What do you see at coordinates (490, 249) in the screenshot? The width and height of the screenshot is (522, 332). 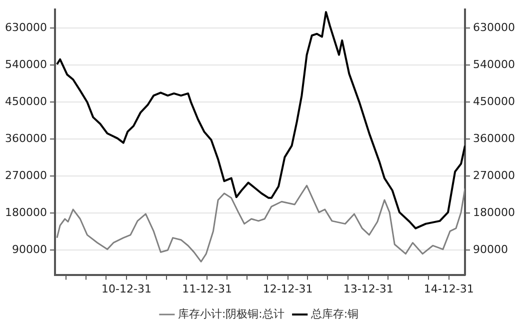 I see `y2-tick-label: 90000` at bounding box center [490, 249].